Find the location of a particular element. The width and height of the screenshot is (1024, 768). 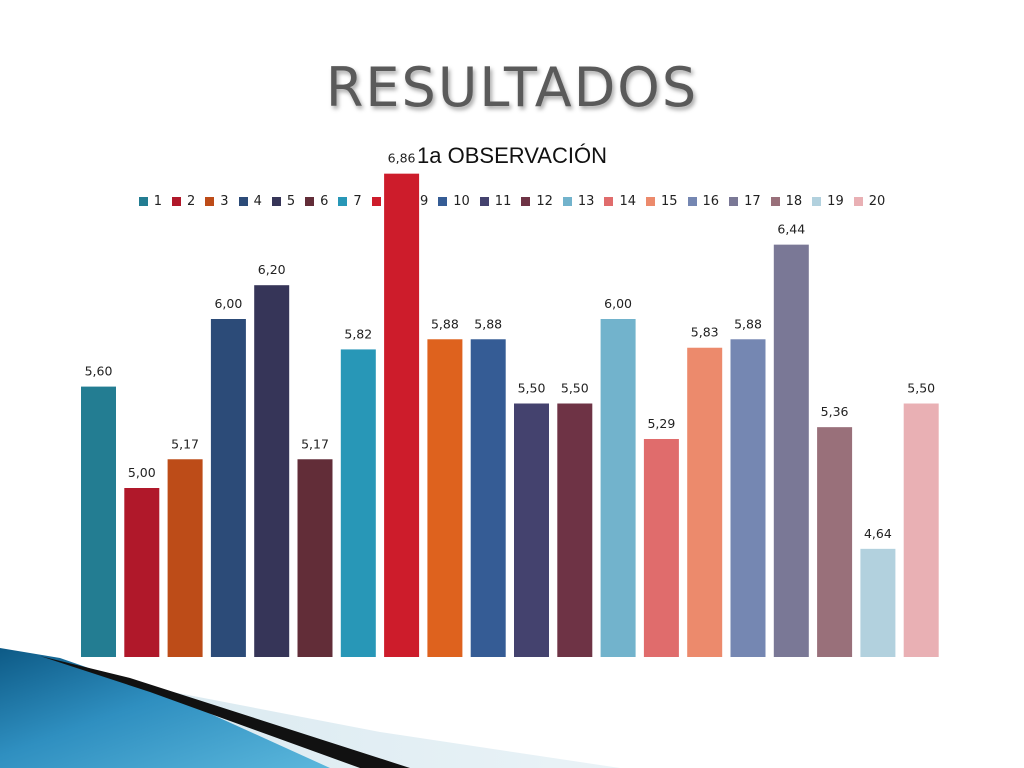

bar-value-label: 5,82 is located at coordinates (358, 333).